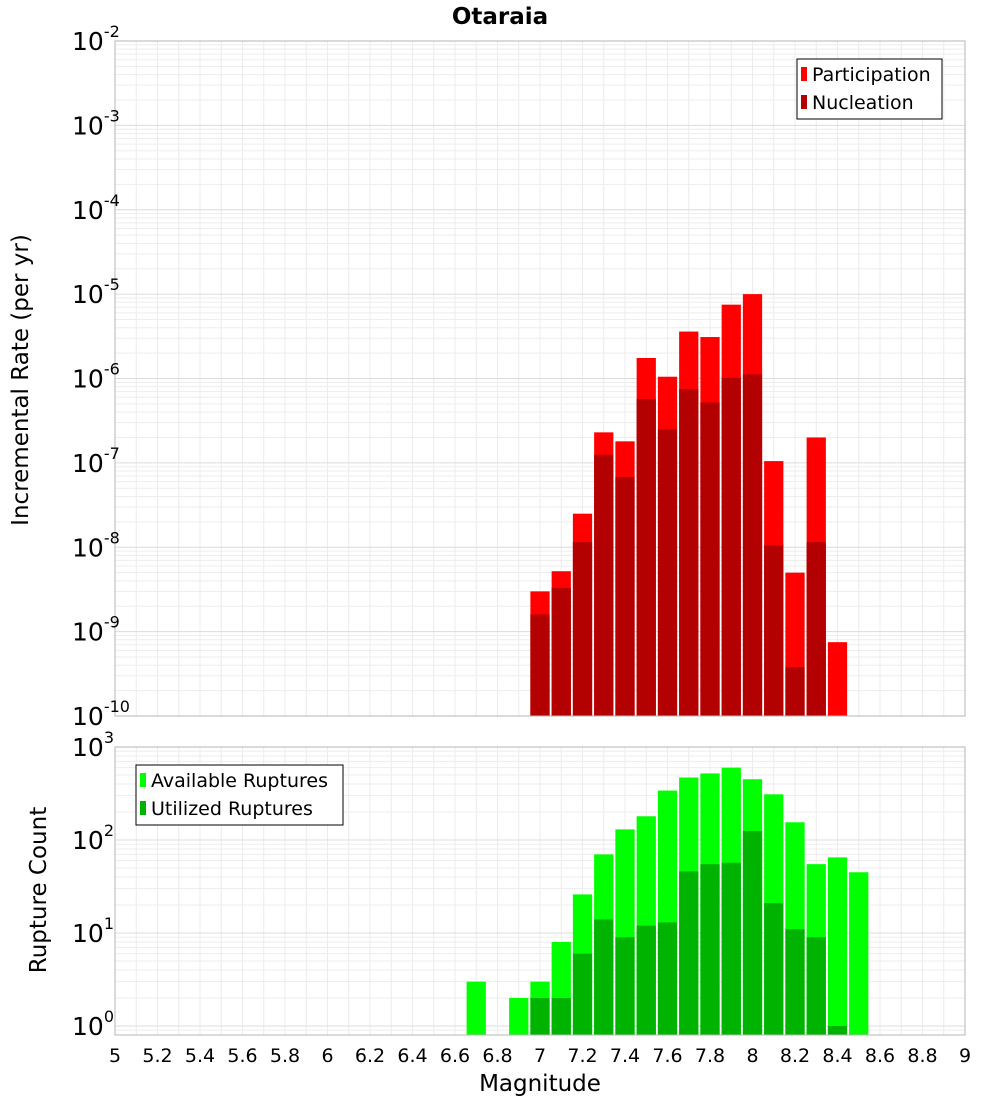 The image size is (1000, 1100). I want to click on y-tick-label: 10³, so click(93, 745).